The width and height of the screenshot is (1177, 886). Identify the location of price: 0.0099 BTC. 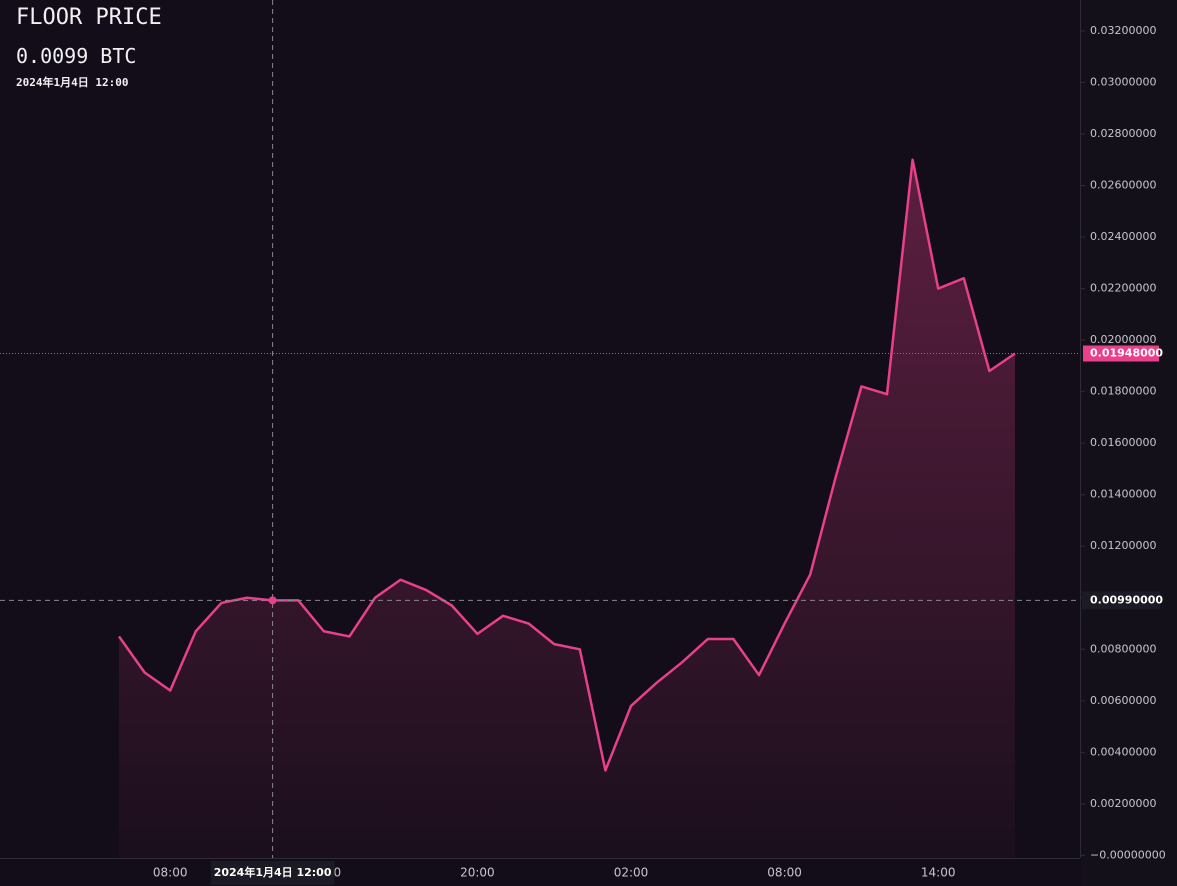
(76, 56).